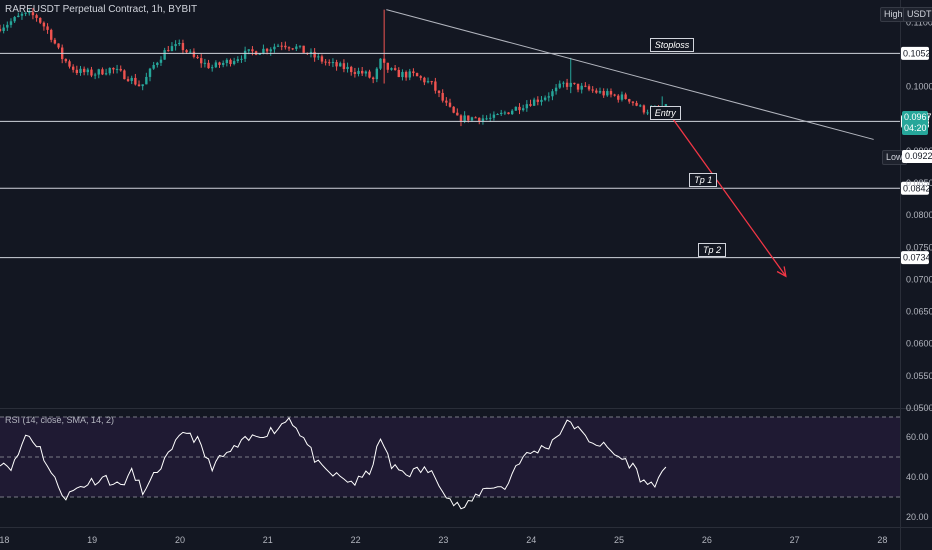 This screenshot has height=550, width=932. Describe the element at coordinates (665, 113) in the screenshot. I see `level-tag-entry: Entry` at that location.